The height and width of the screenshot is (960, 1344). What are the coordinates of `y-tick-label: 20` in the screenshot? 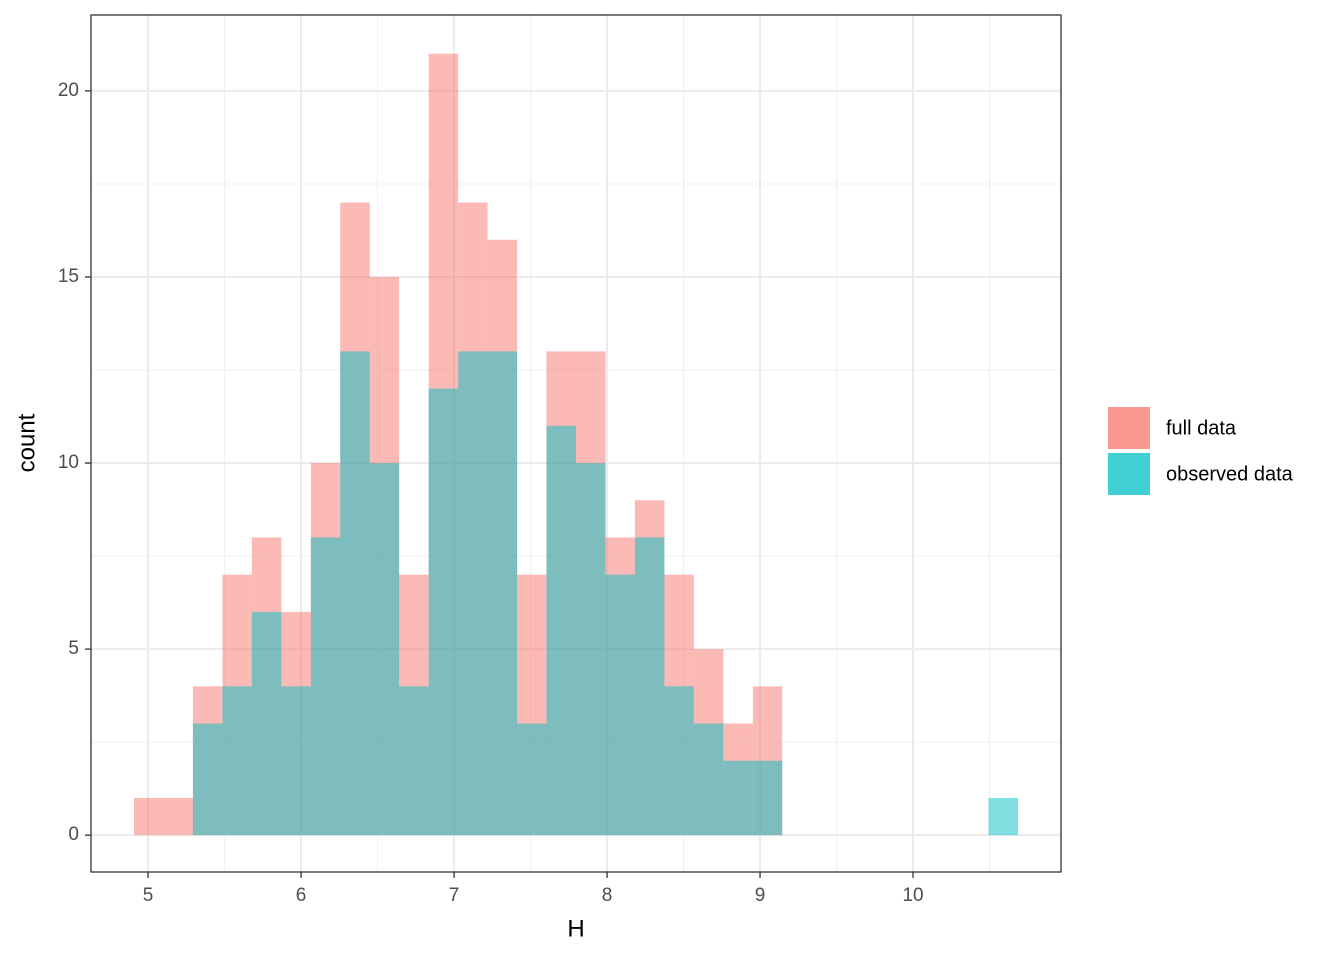 It's located at (68, 90).